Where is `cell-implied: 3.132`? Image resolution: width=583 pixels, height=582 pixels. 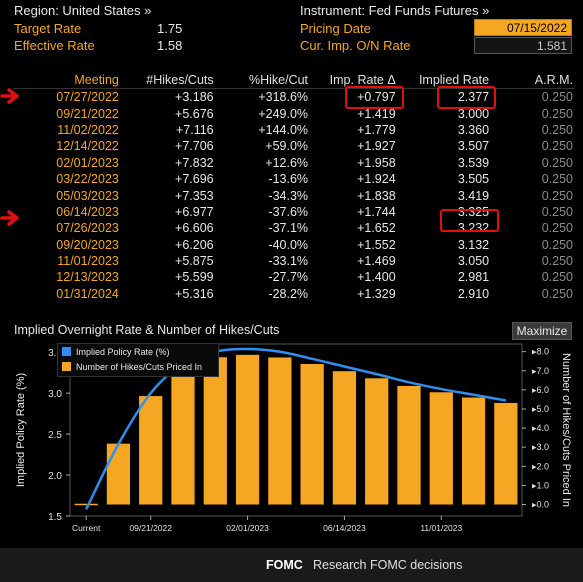 cell-implied: 3.132 is located at coordinates (473, 244).